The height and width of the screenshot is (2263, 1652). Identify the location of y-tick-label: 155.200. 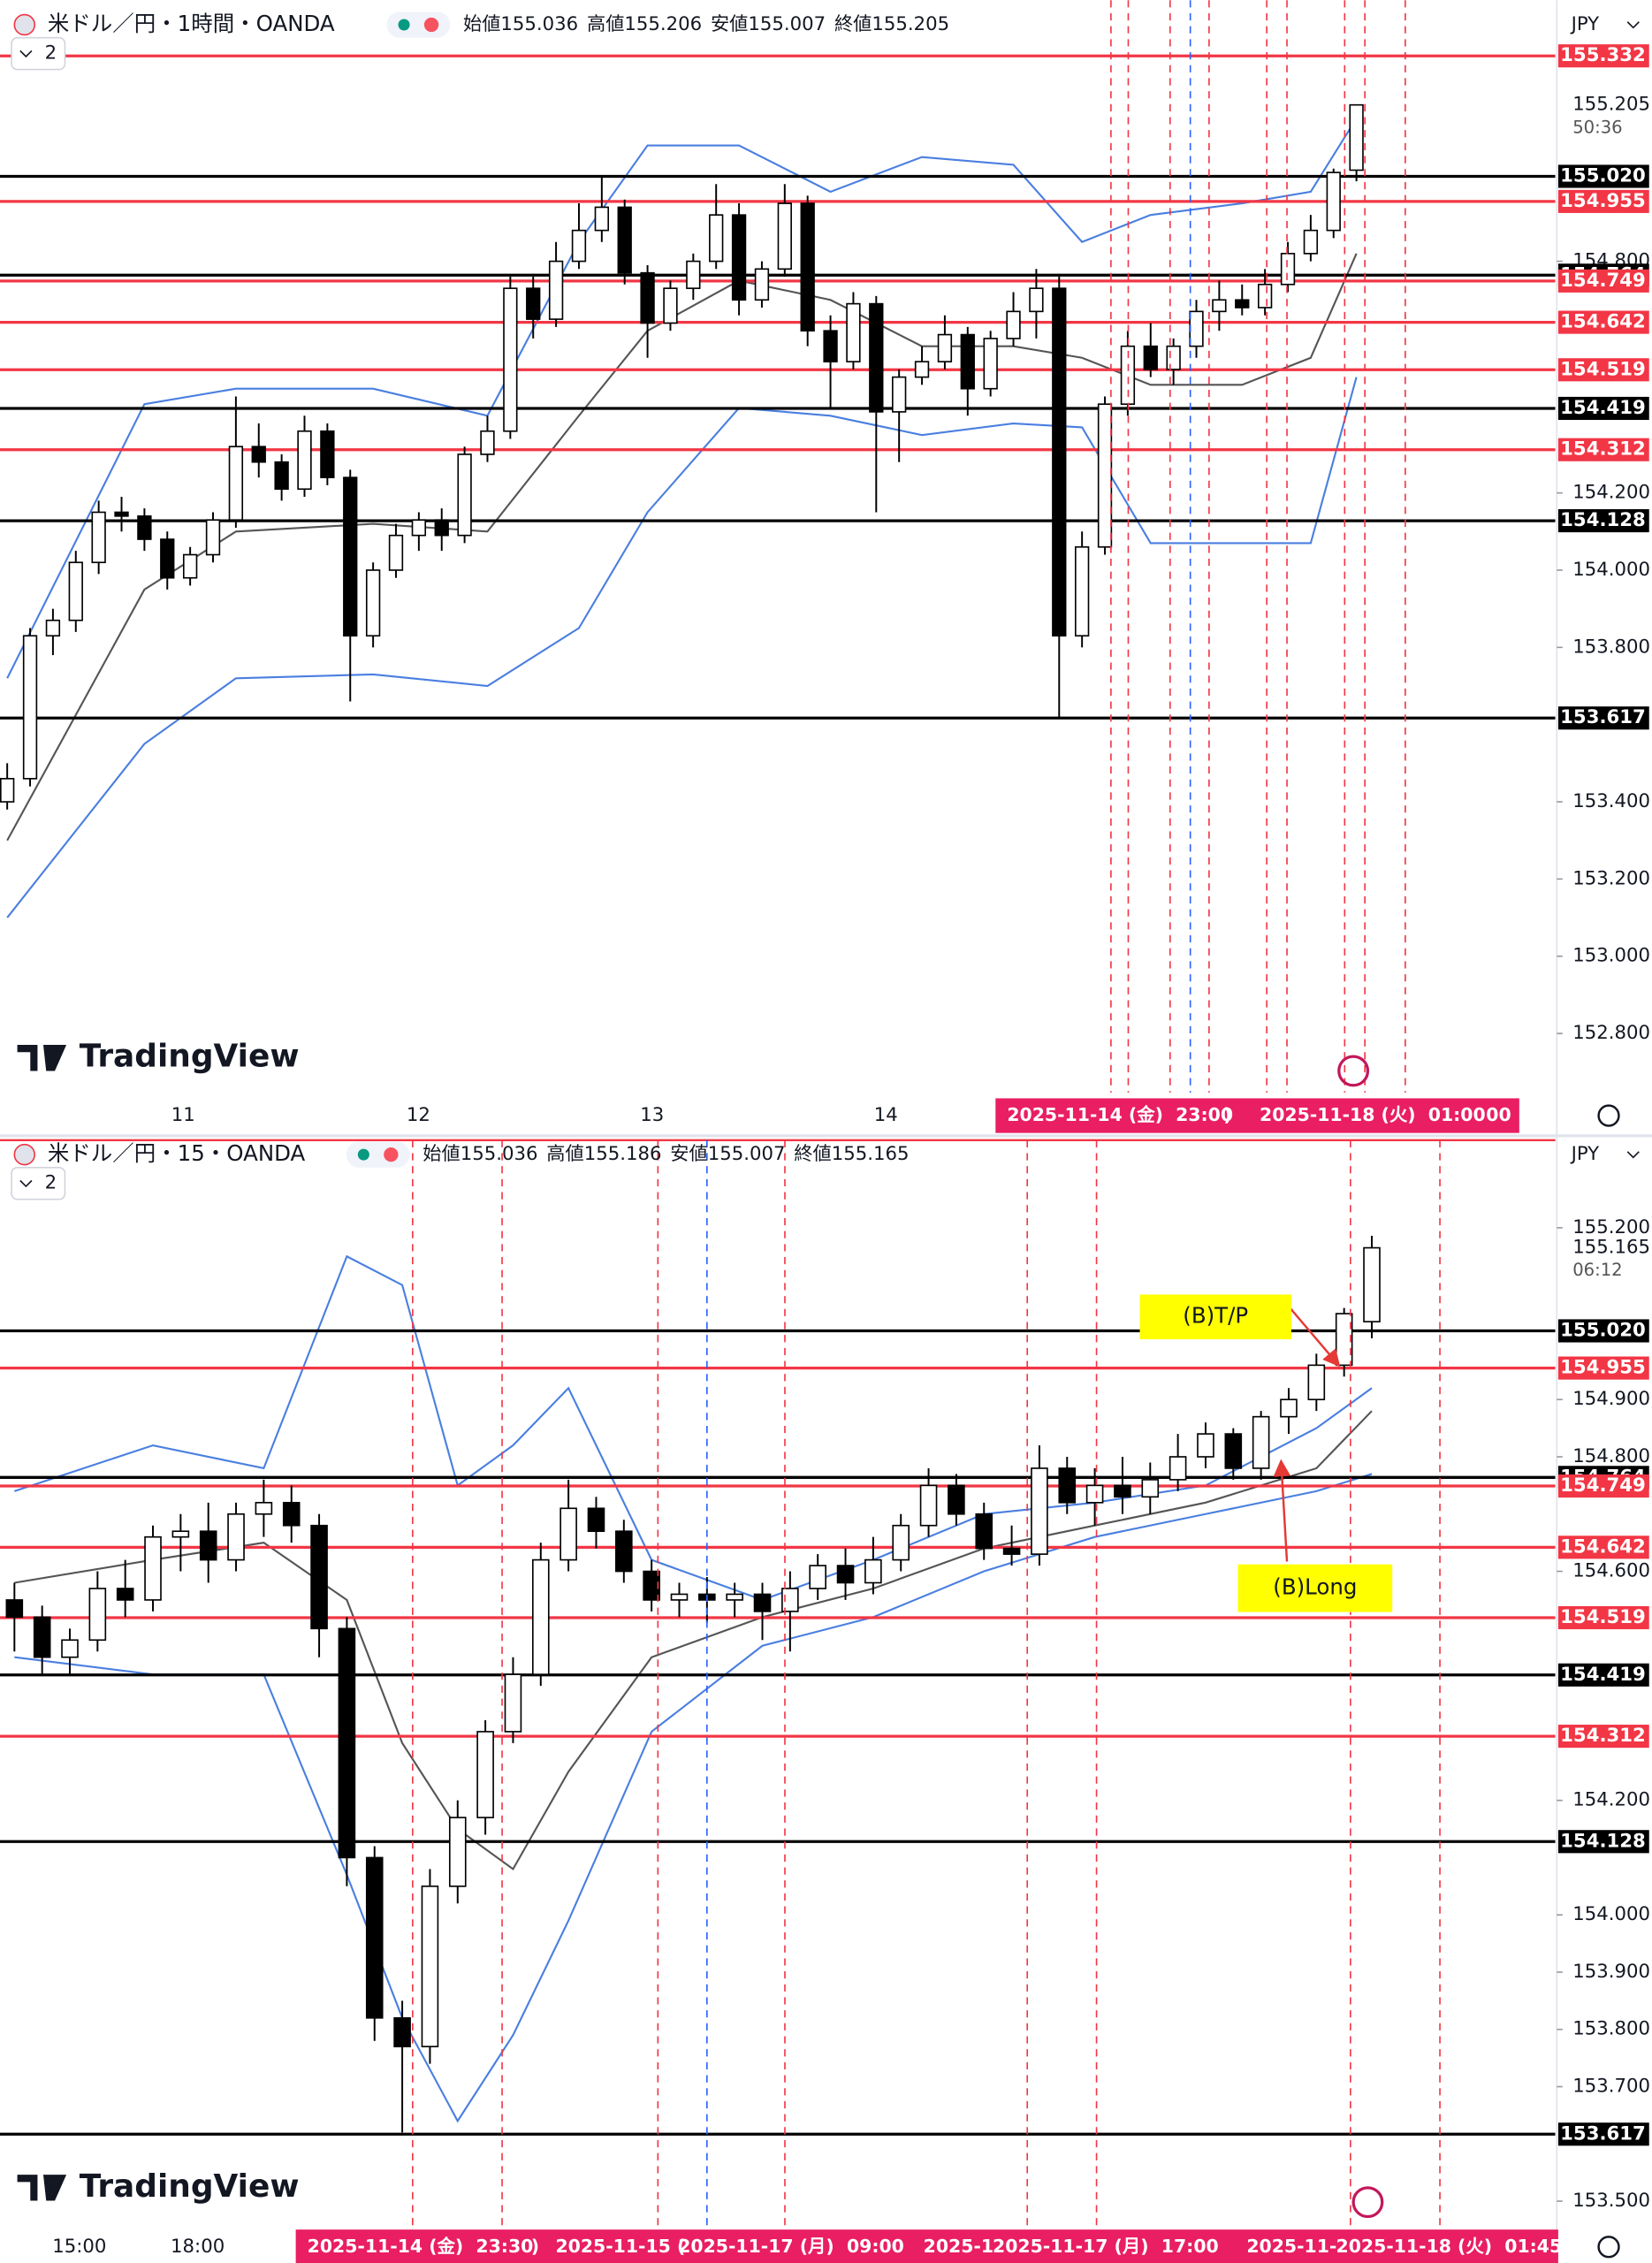
(1611, 1227).